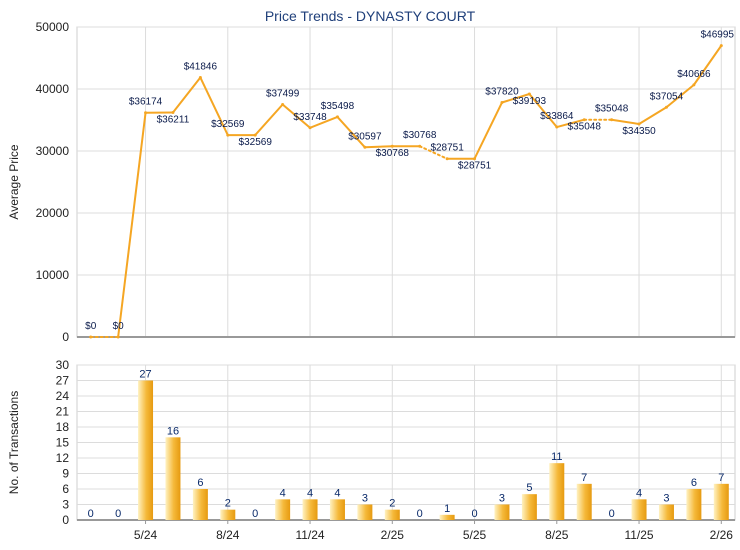 The height and width of the screenshot is (550, 740). What do you see at coordinates (557, 535) in the screenshot?
I see `x-tick-label: 8/25` at bounding box center [557, 535].